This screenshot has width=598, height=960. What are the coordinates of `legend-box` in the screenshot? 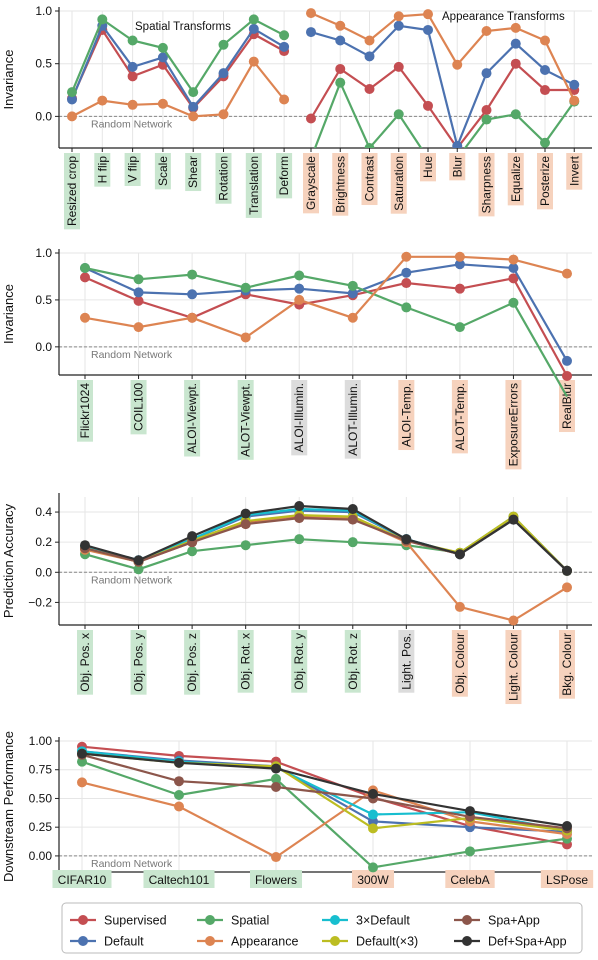 It's located at (322, 928).